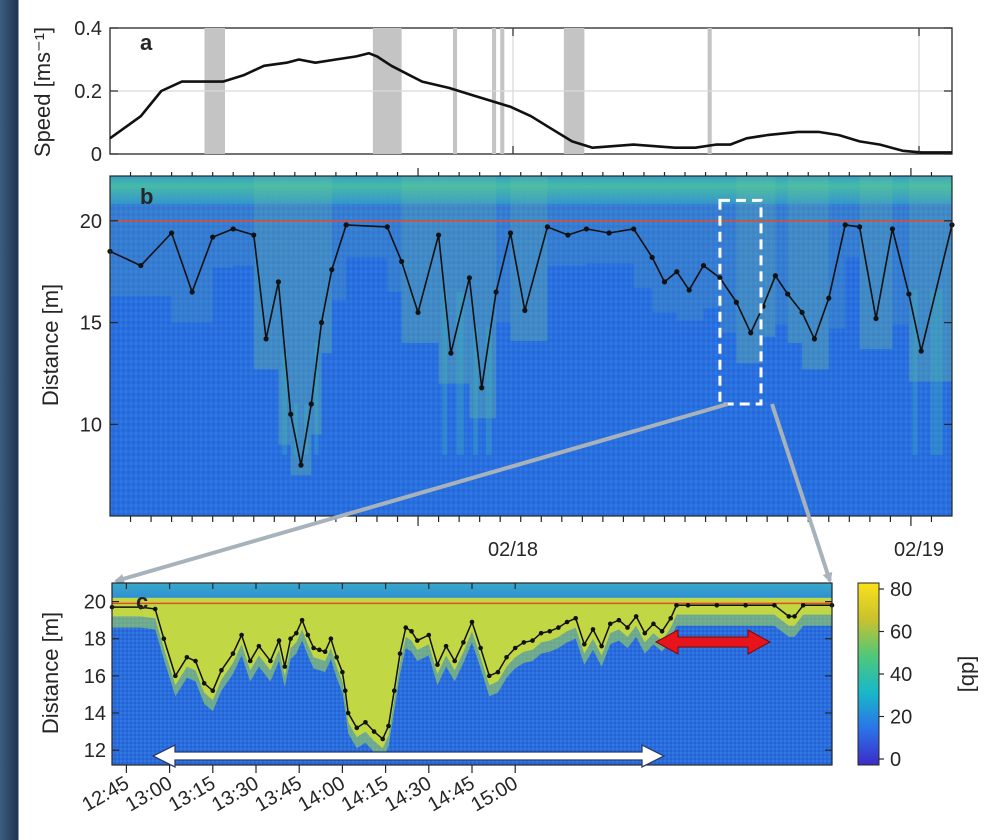 The width and height of the screenshot is (1000, 840). Describe the element at coordinates (513, 550) in the screenshot. I see `x-tick-0218: 02/18` at that location.